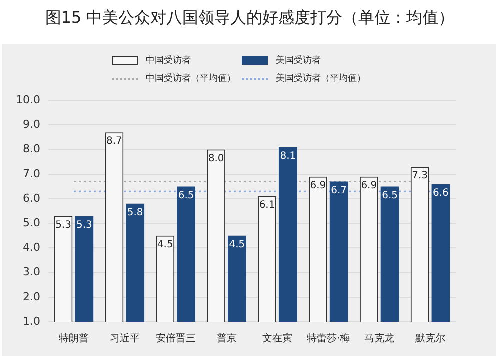 The height and width of the screenshot is (362, 500). I want to click on y-tick-label: 2.0, so click(31, 297).